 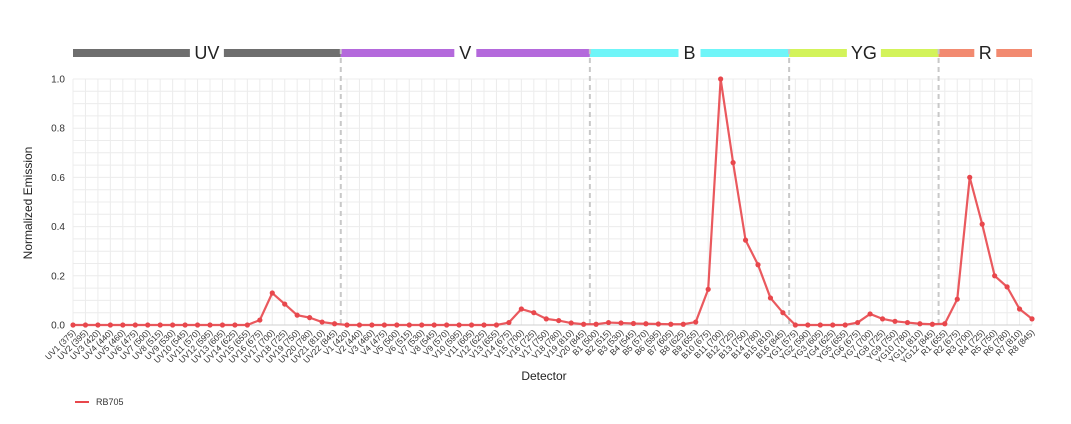 I want to click on legend: RB705, so click(x=99, y=402).